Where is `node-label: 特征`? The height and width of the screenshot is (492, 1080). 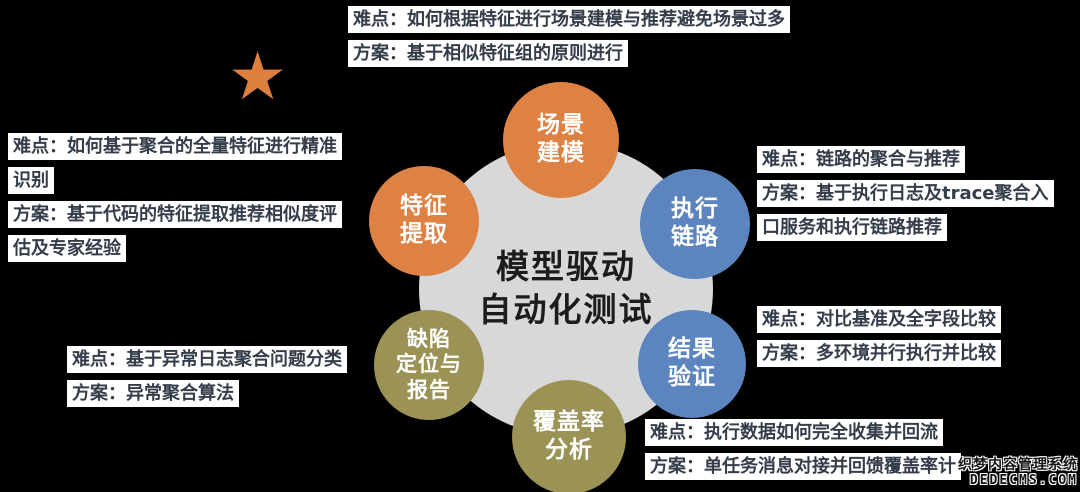
node-label: 特征 is located at coordinates (424, 206).